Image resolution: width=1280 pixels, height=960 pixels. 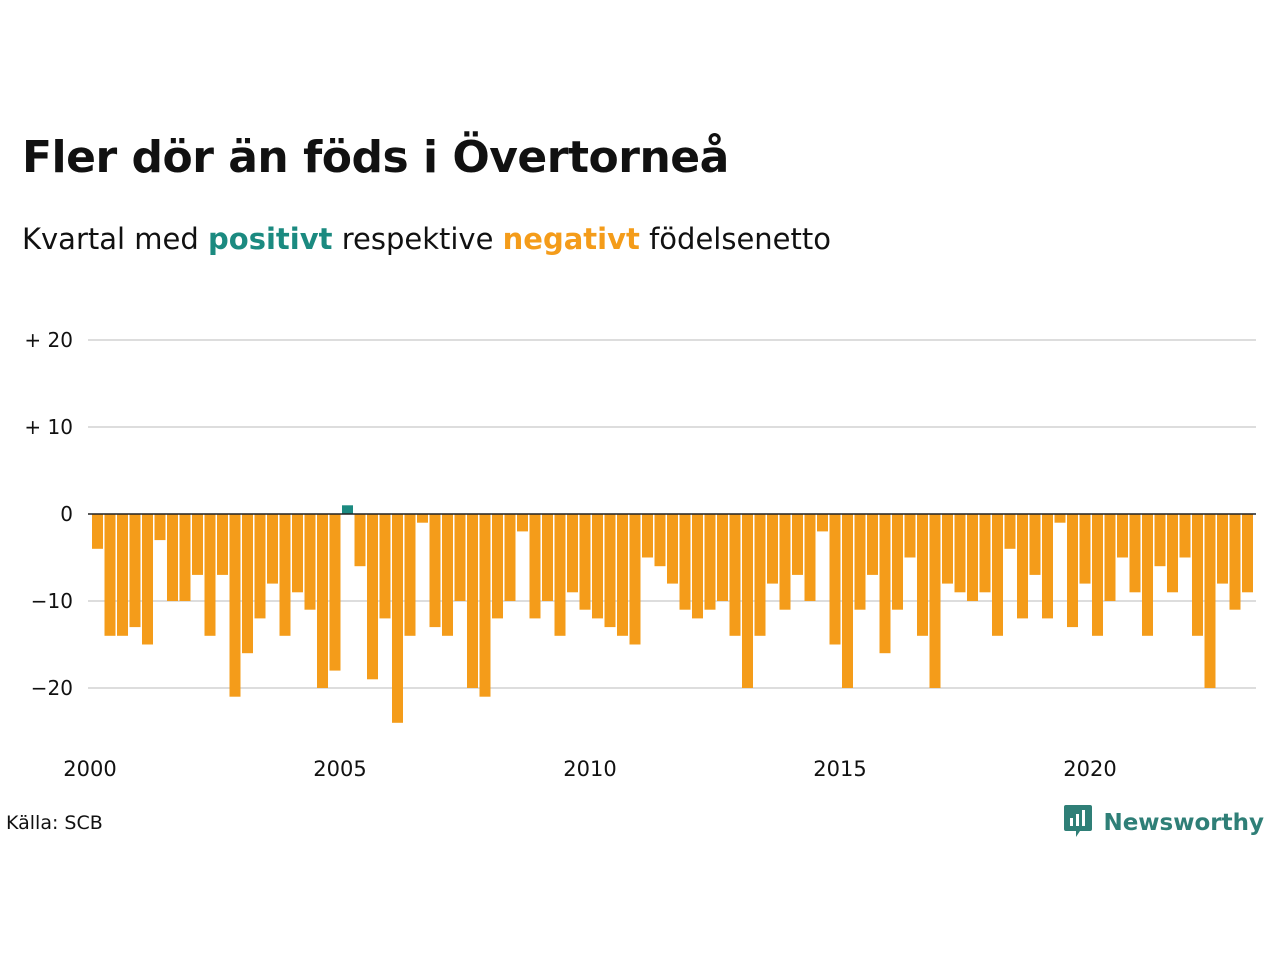 I want to click on bar: 2022 K1: -14, so click(x=1197, y=575).